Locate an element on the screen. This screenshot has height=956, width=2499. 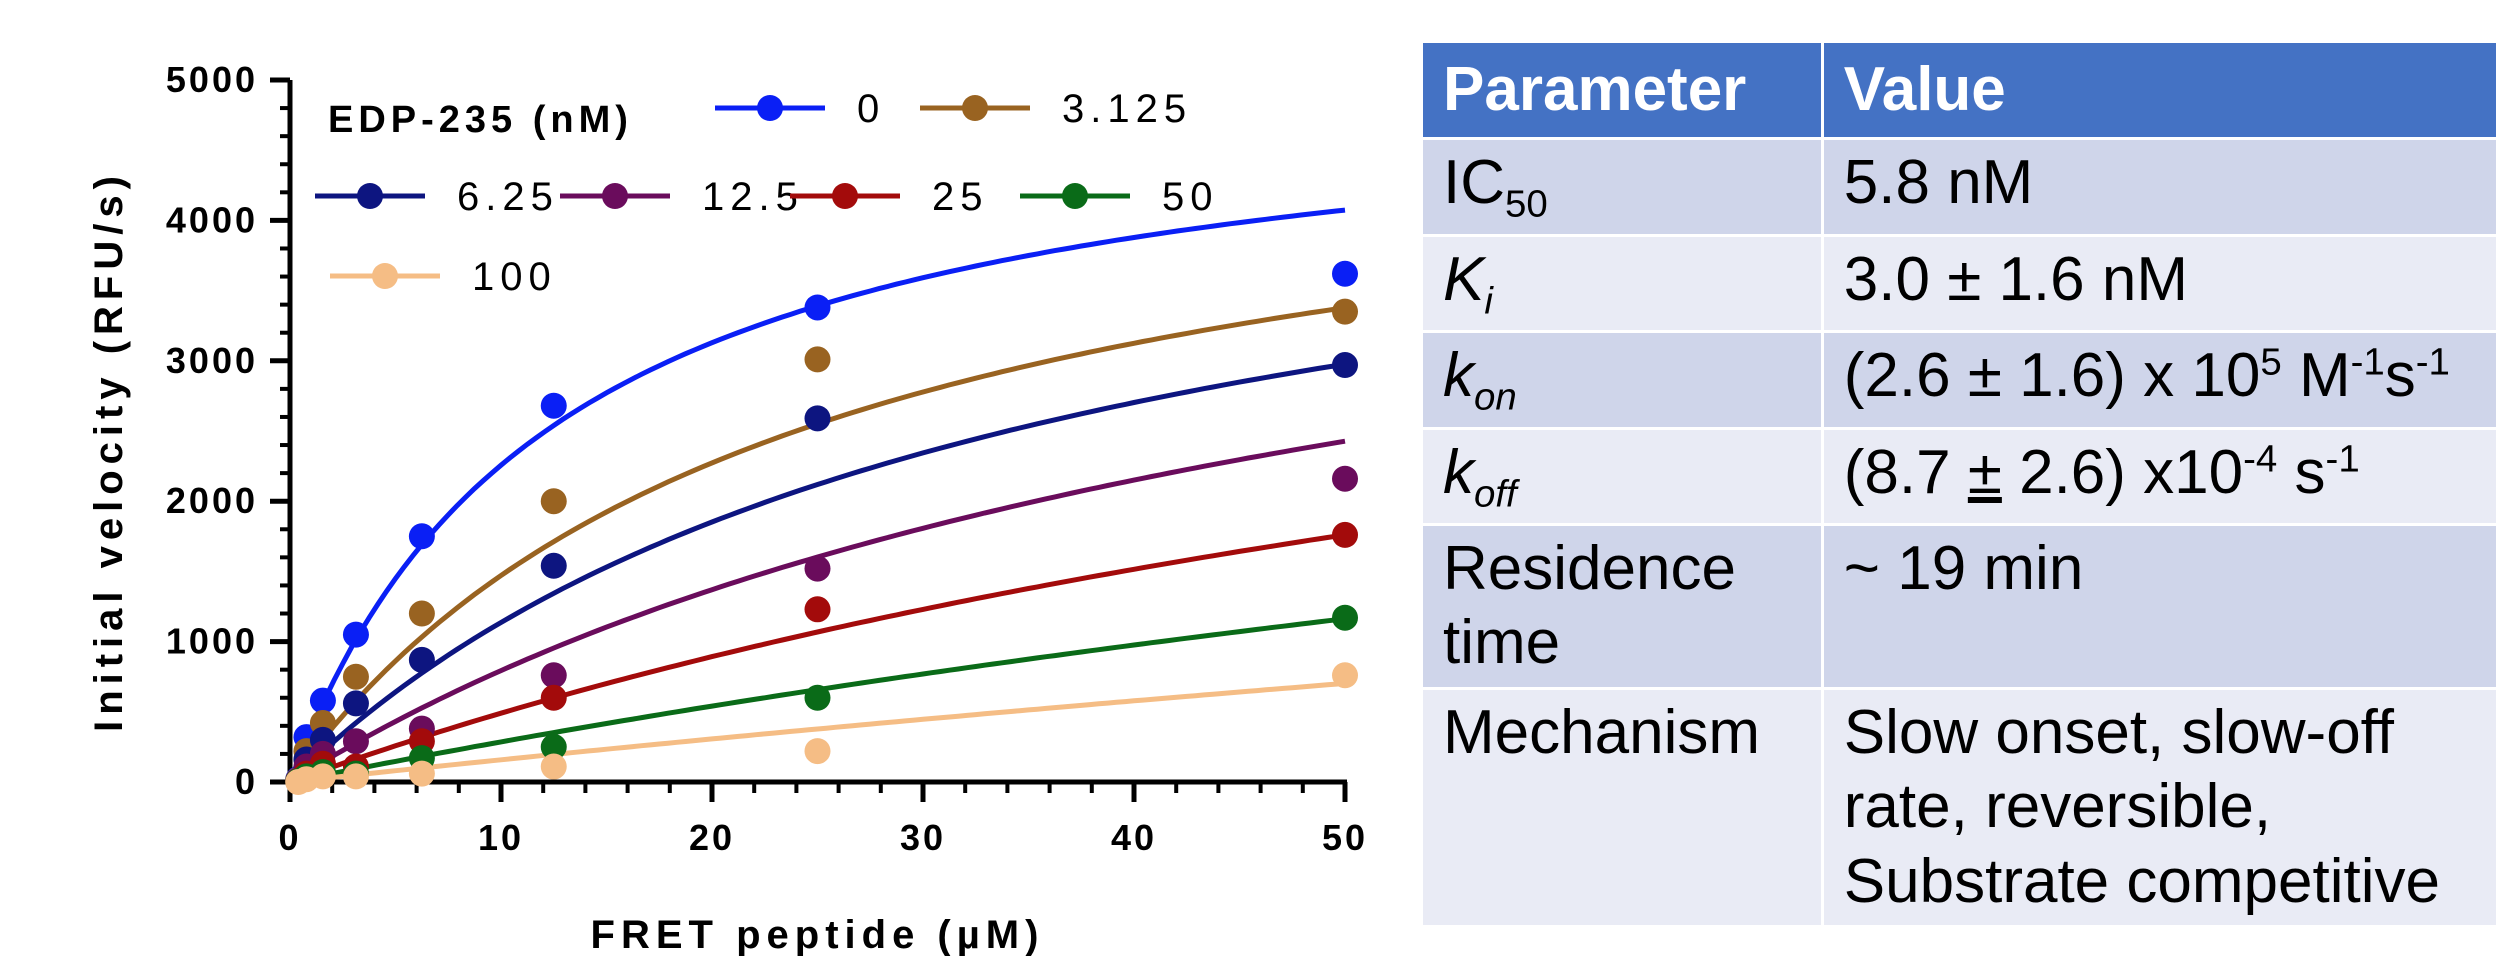
ic50-value: 5.8 nM is located at coordinates (2159, 187).